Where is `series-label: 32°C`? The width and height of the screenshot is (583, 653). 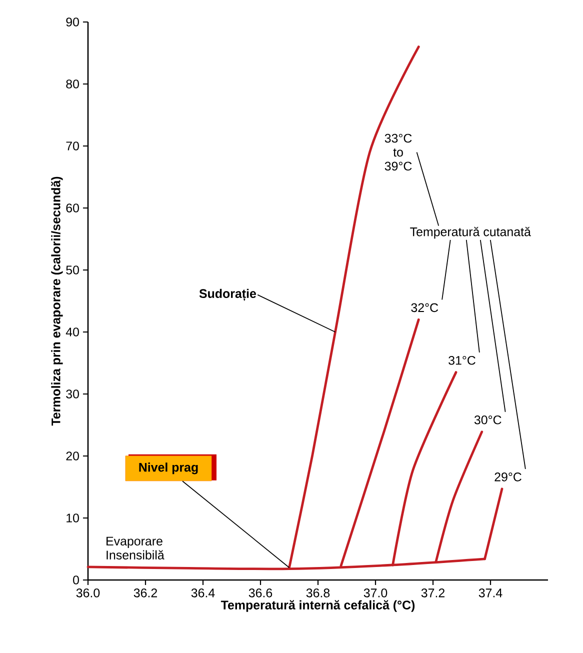
series-label: 32°C is located at coordinates (424, 307).